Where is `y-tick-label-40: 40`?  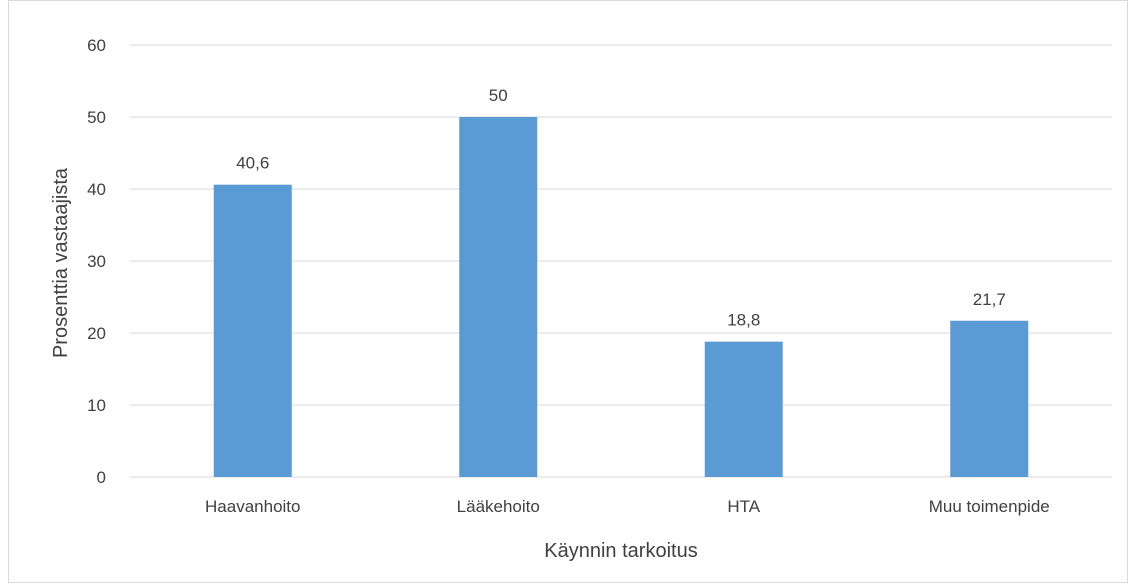
y-tick-label-40: 40 is located at coordinates (96, 189).